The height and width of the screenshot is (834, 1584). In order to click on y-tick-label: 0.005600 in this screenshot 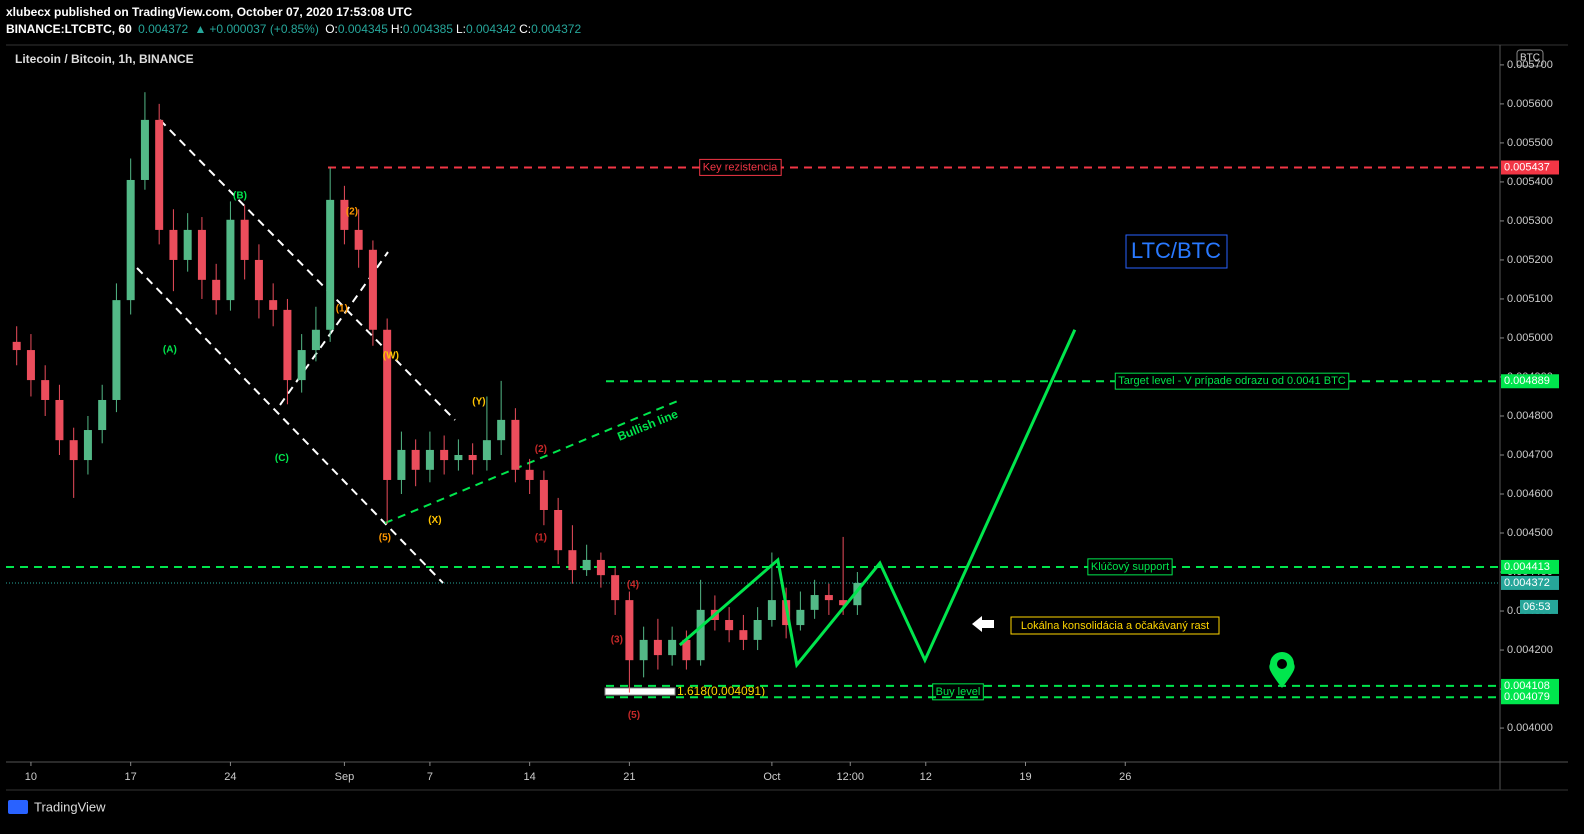, I will do `click(1530, 104)`.